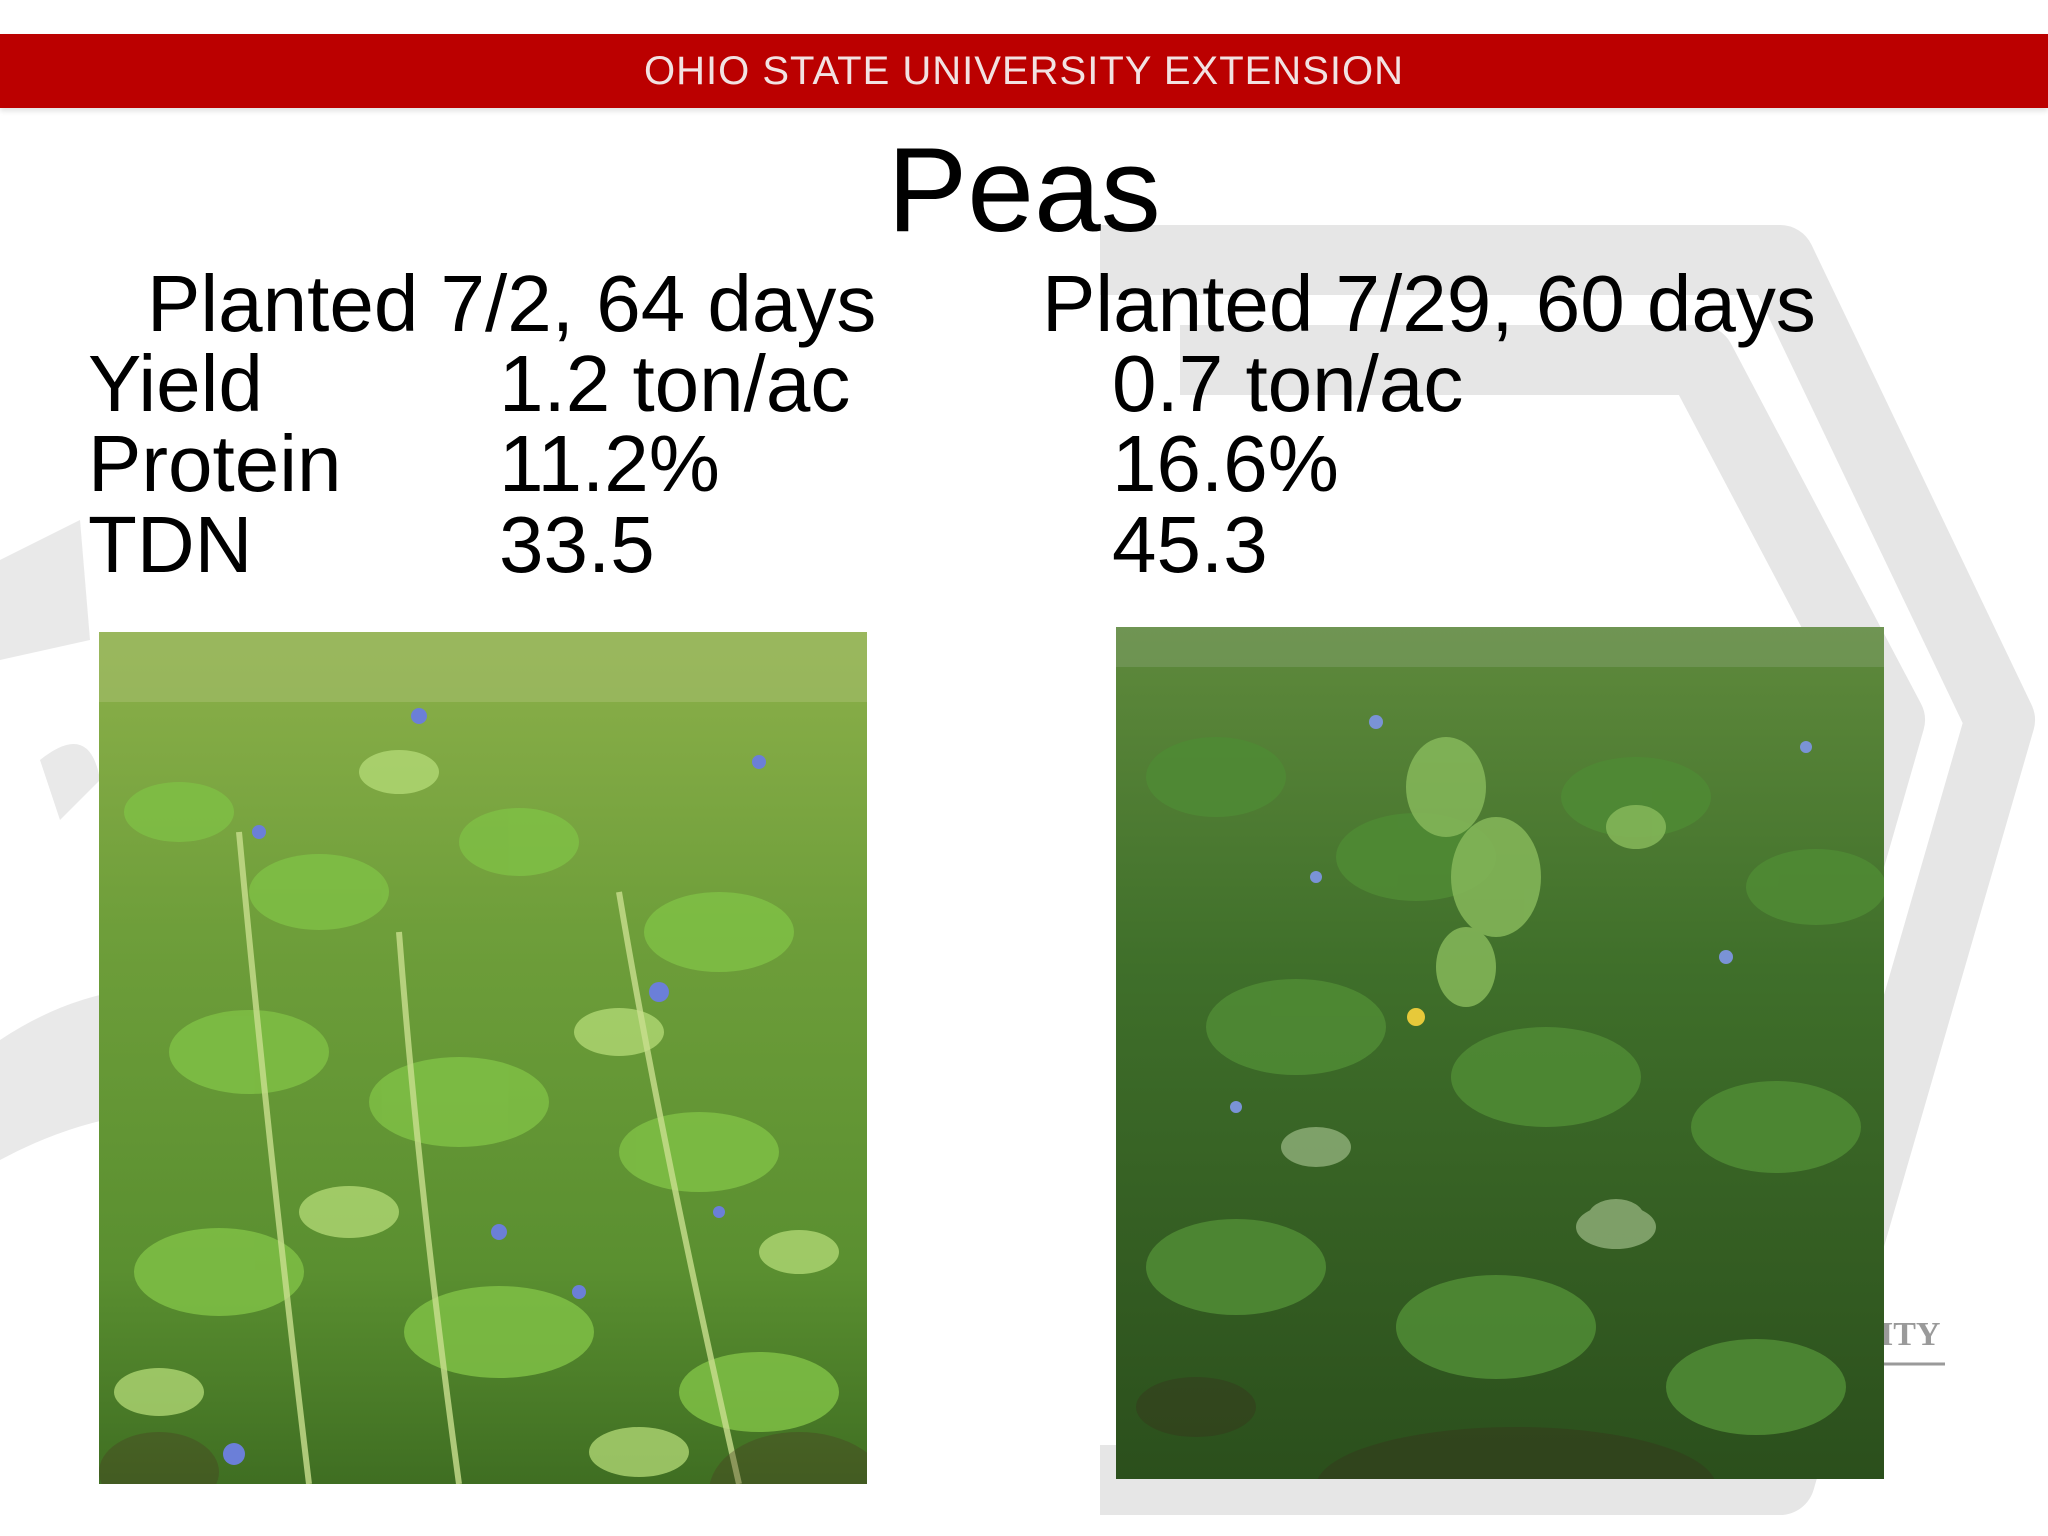 The height and width of the screenshot is (1536, 2048). What do you see at coordinates (1288, 383) in the screenshot?
I see `yield-right-value: 0.7 ton/ac` at bounding box center [1288, 383].